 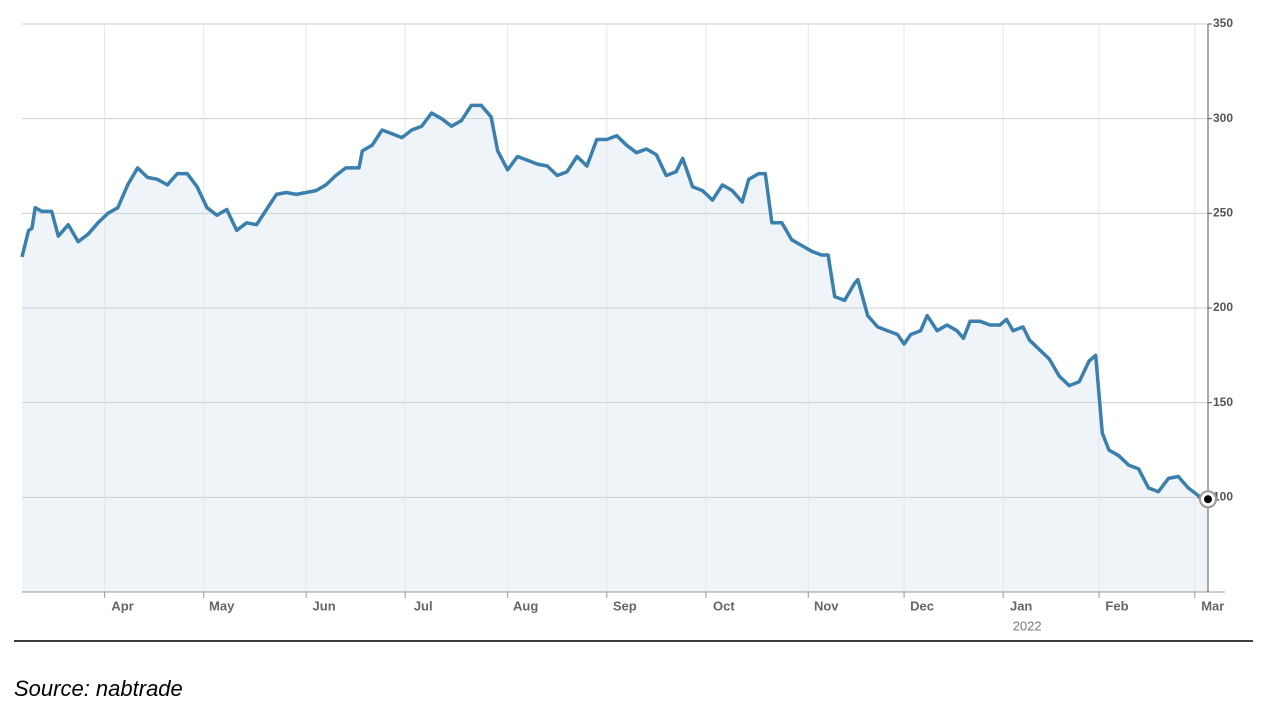 I want to click on y-tick-label: 200, so click(x=1223, y=307).